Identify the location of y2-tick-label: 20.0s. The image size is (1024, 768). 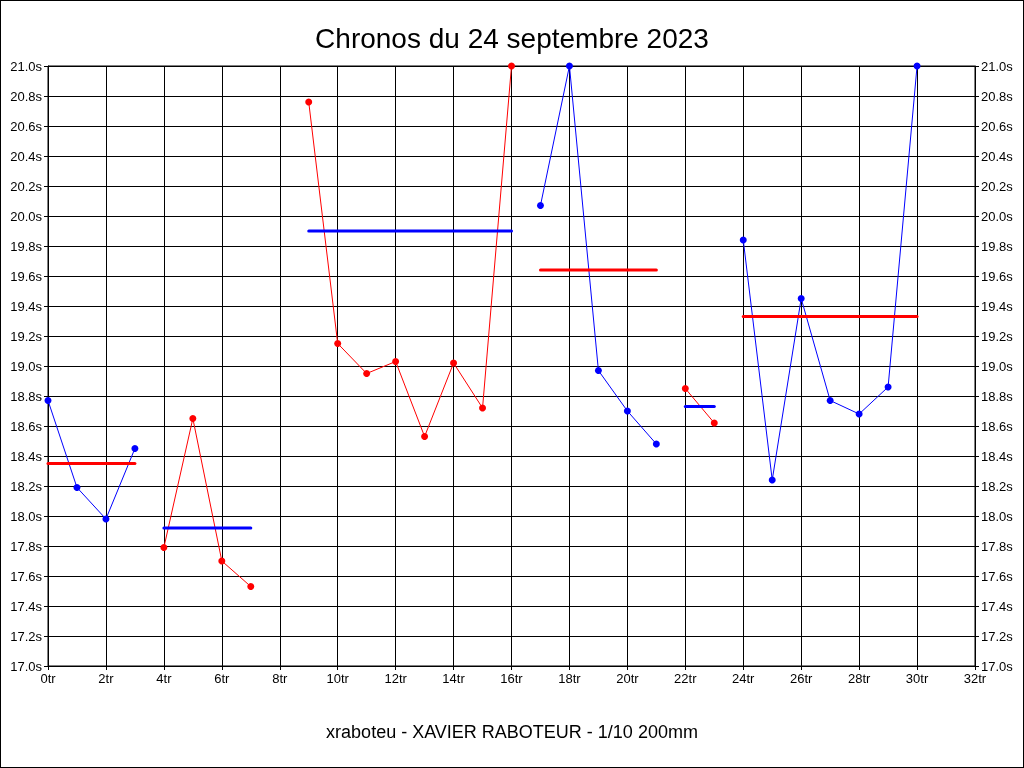
(997, 216).